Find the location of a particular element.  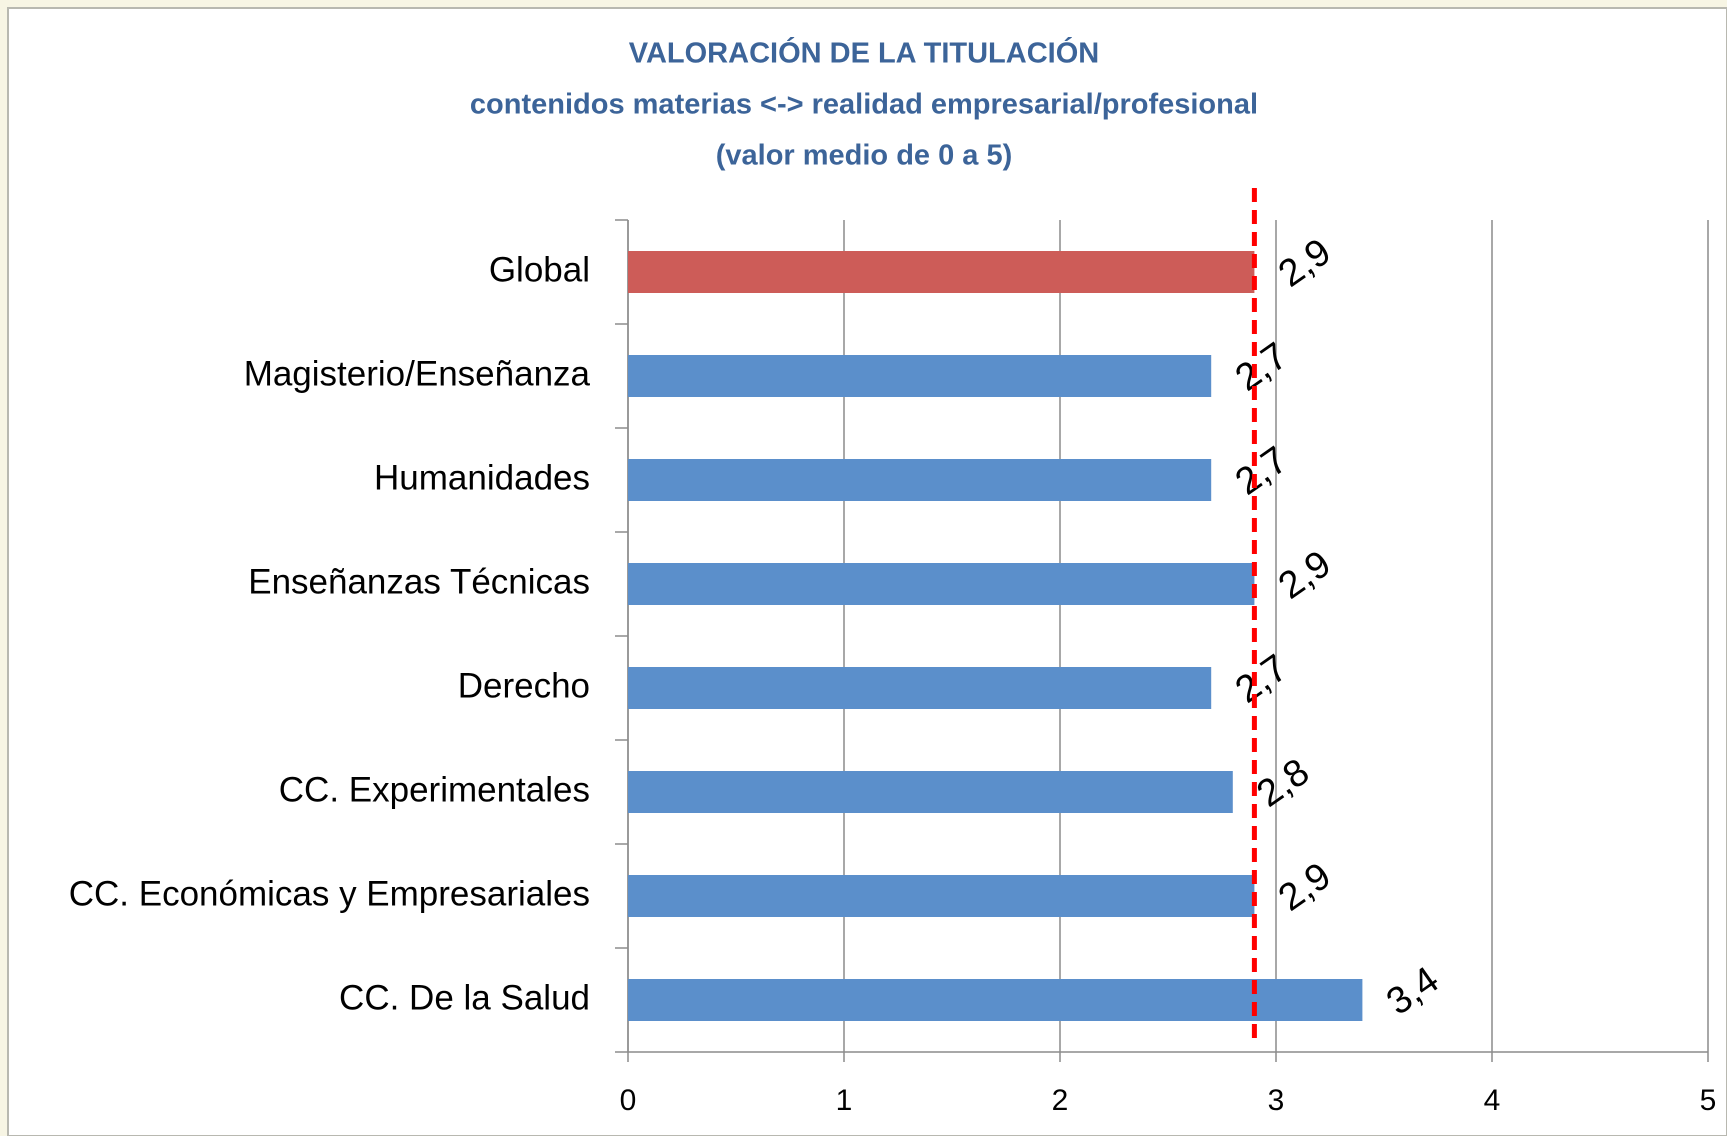

x-tick-label: 2 is located at coordinates (1060, 1100).